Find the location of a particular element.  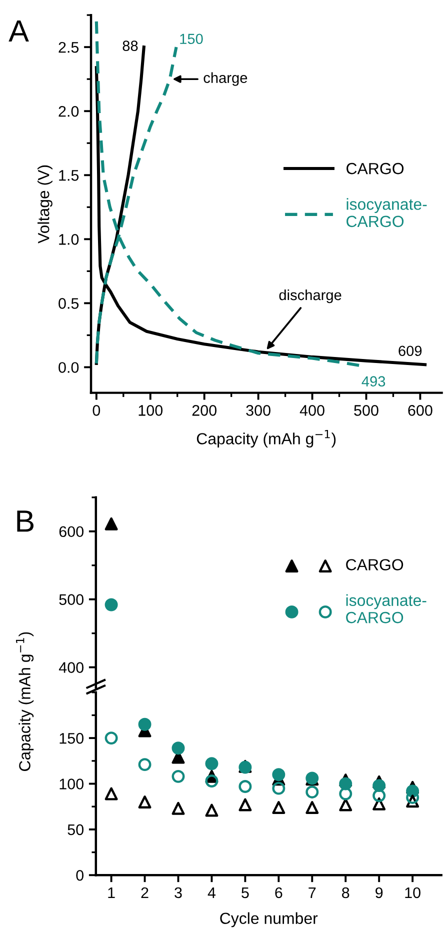

x-tick-label: 10 is located at coordinates (412, 892).